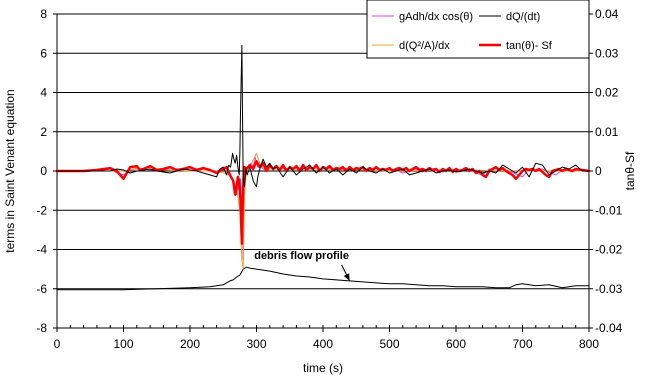 The width and height of the screenshot is (646, 382). I want to click on legend-label: tan(θ)- Sf, so click(529, 46).